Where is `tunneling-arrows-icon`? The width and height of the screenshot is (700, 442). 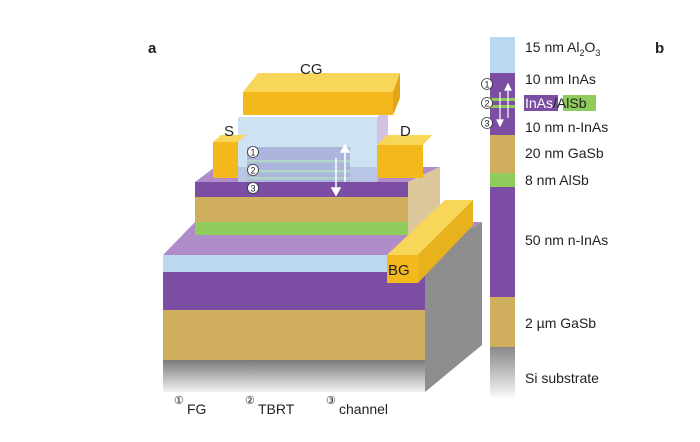
tunneling-arrows-icon is located at coordinates (340, 170).